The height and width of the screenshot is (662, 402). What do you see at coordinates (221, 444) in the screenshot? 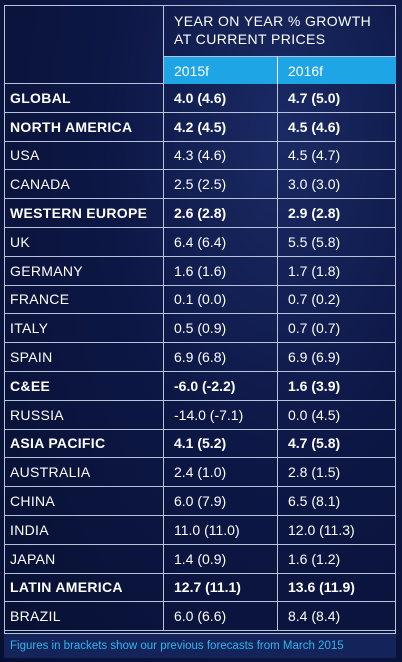
I see `value-2015: 4.1 (5.2)` at bounding box center [221, 444].